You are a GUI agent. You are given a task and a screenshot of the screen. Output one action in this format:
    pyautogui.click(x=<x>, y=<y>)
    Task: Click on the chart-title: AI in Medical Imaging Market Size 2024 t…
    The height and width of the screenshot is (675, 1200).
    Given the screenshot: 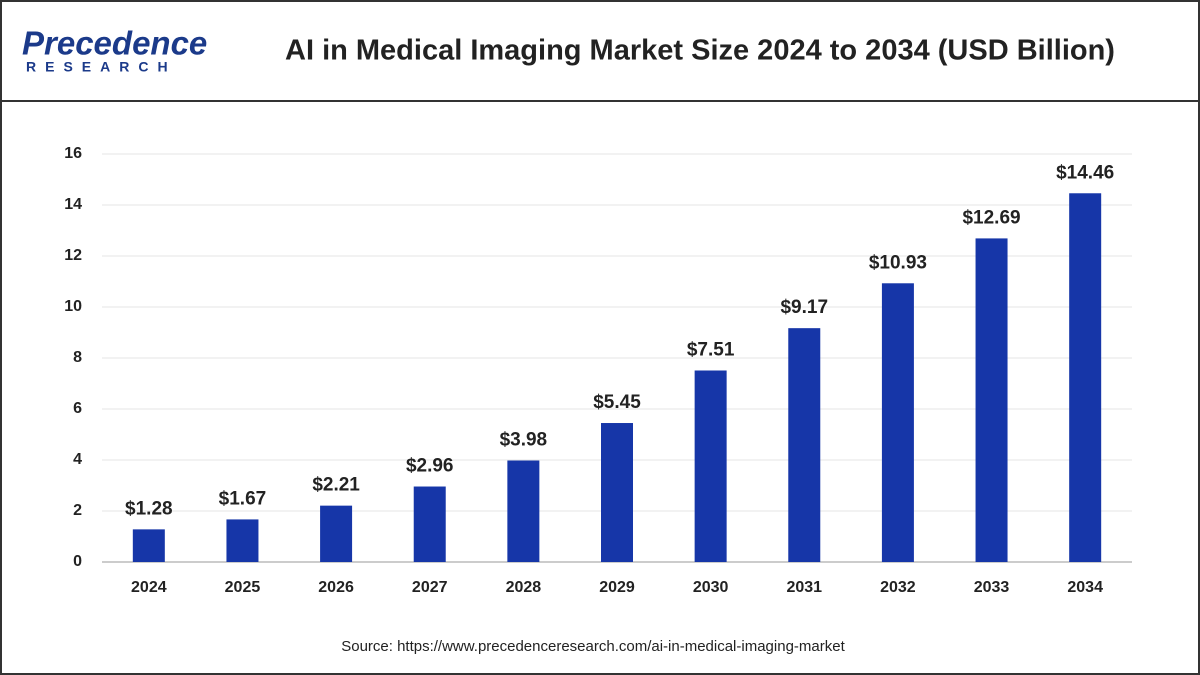 What is the action you would take?
    pyautogui.click(x=700, y=51)
    